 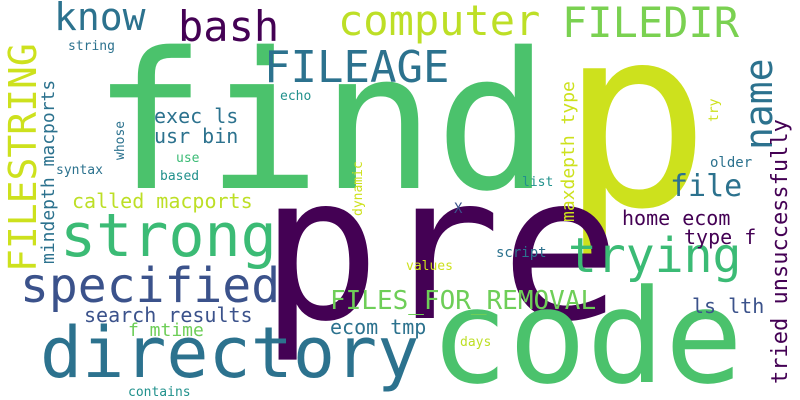 What do you see at coordinates (429, 266) in the screenshot?
I see `word-values: values` at bounding box center [429, 266].